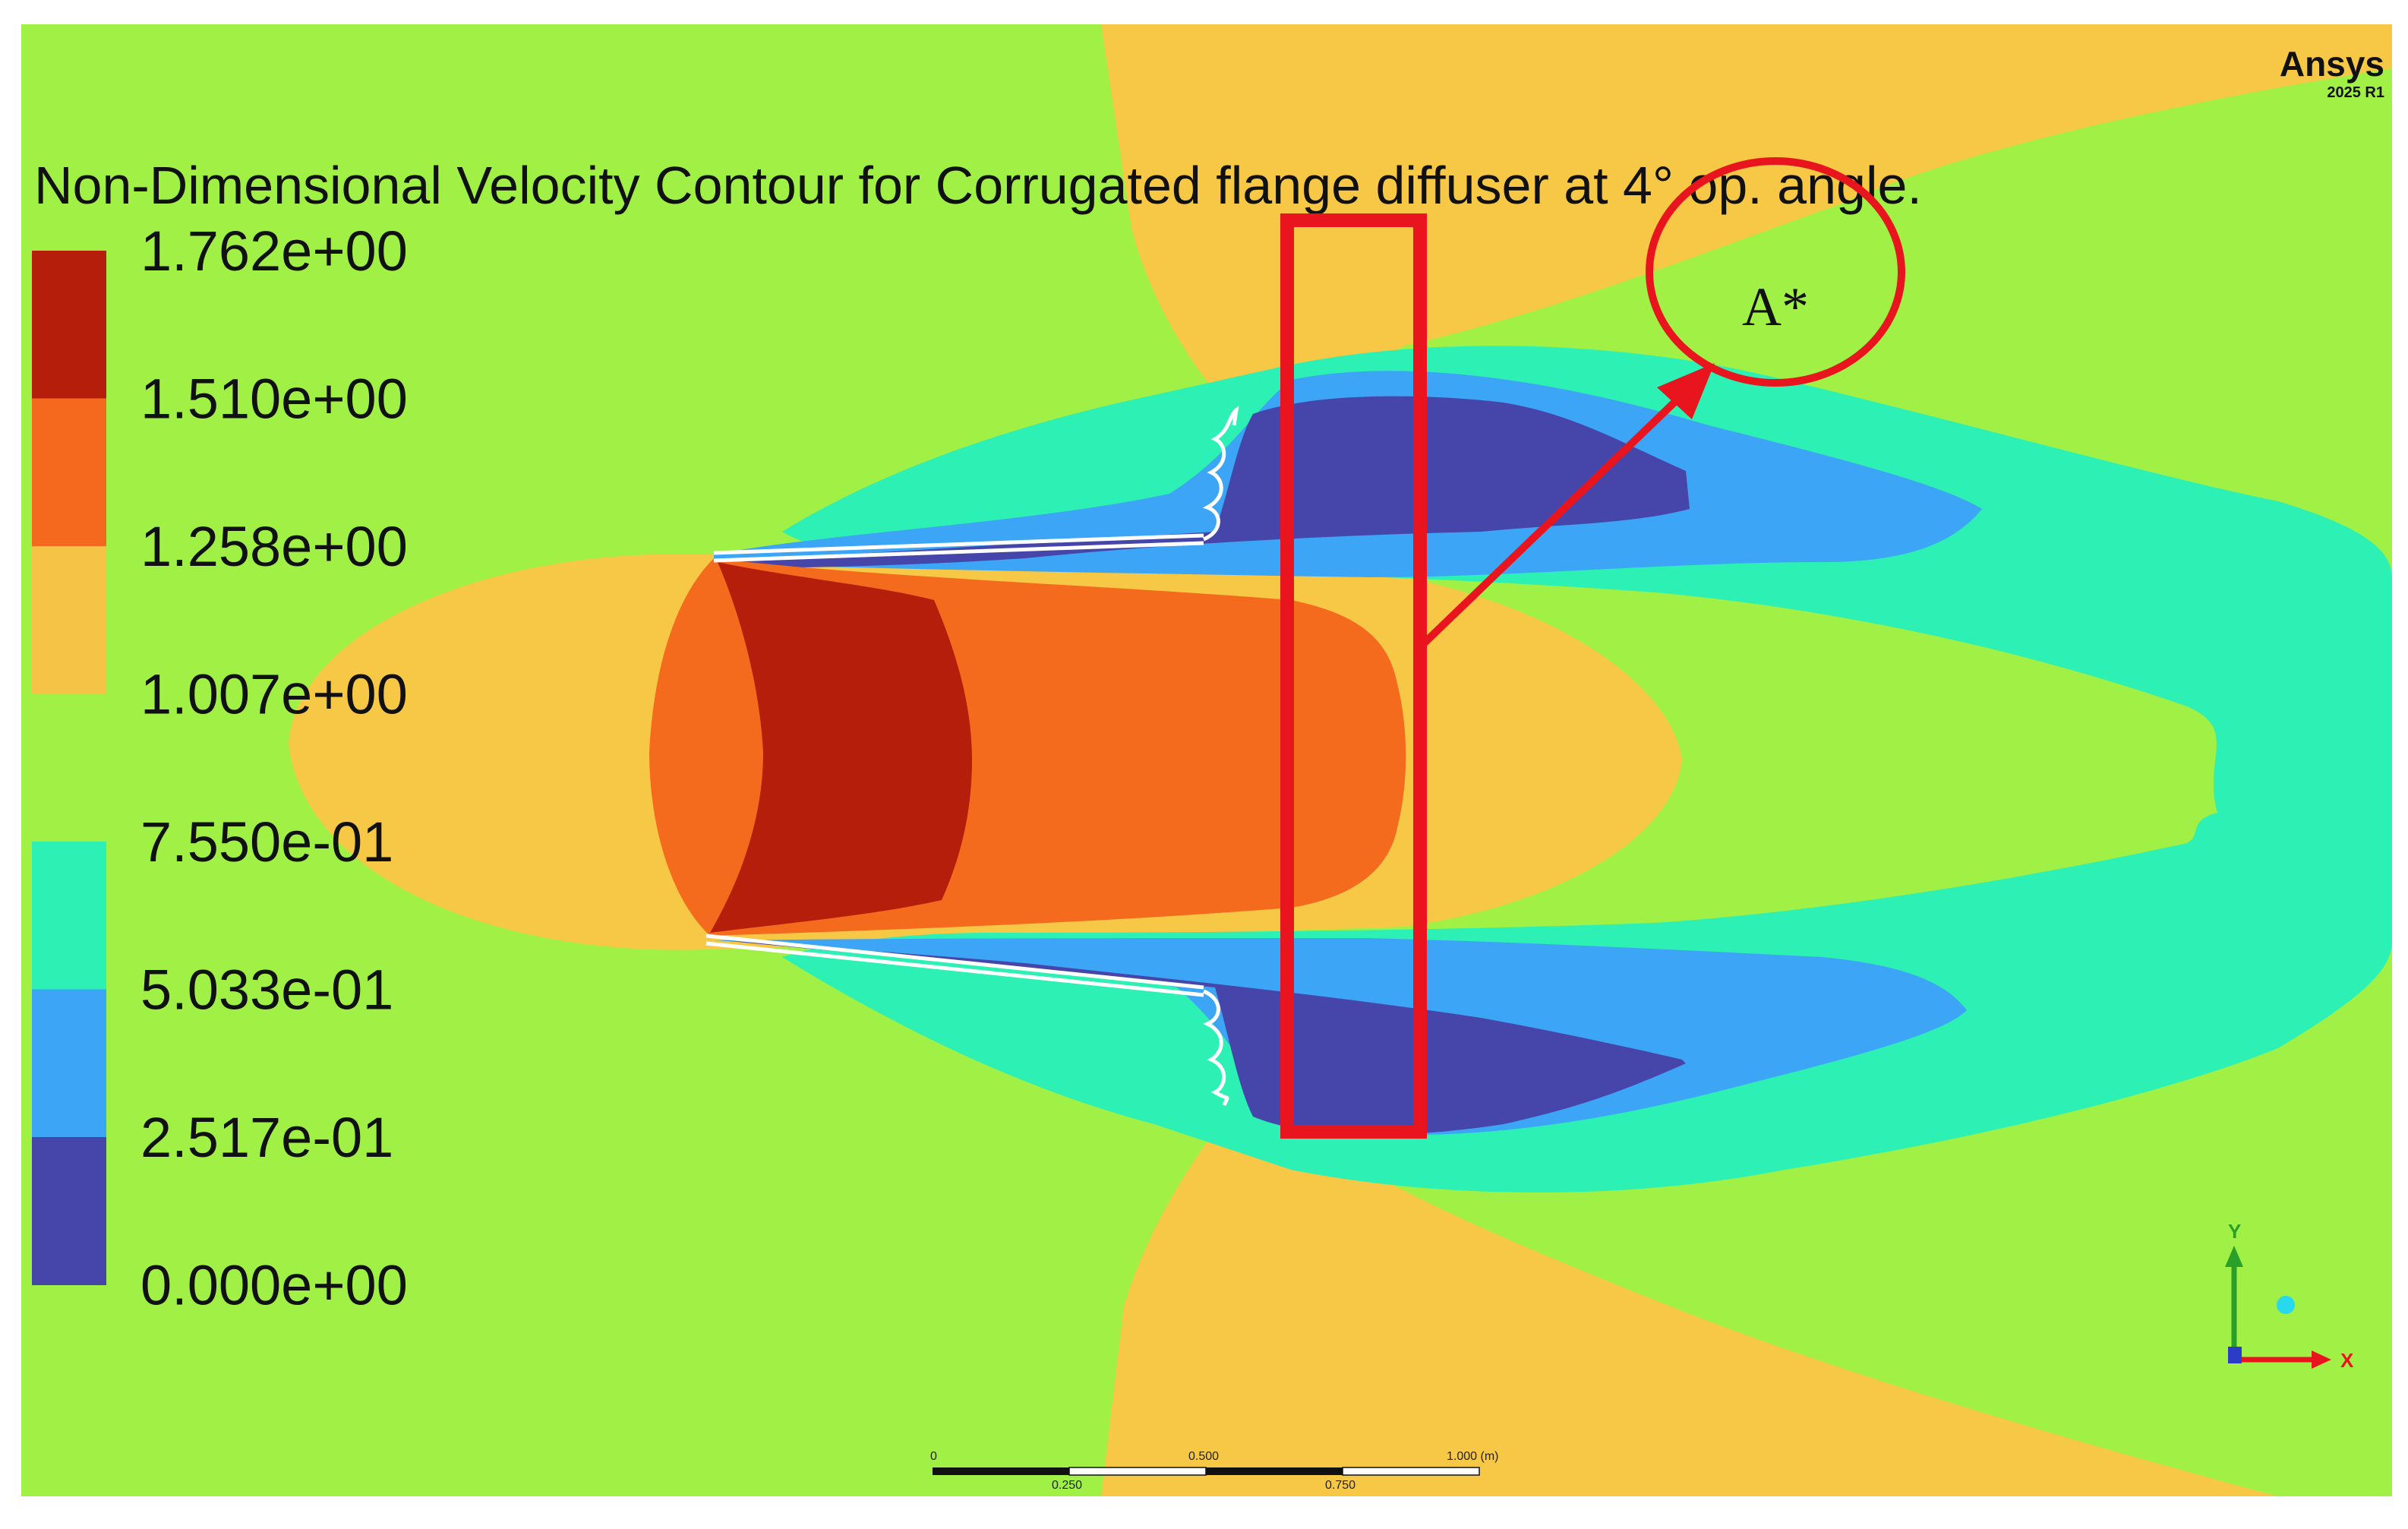 The image size is (2408, 1529). What do you see at coordinates (2347, 1360) in the screenshot?
I see `x-axis-label: X` at bounding box center [2347, 1360].